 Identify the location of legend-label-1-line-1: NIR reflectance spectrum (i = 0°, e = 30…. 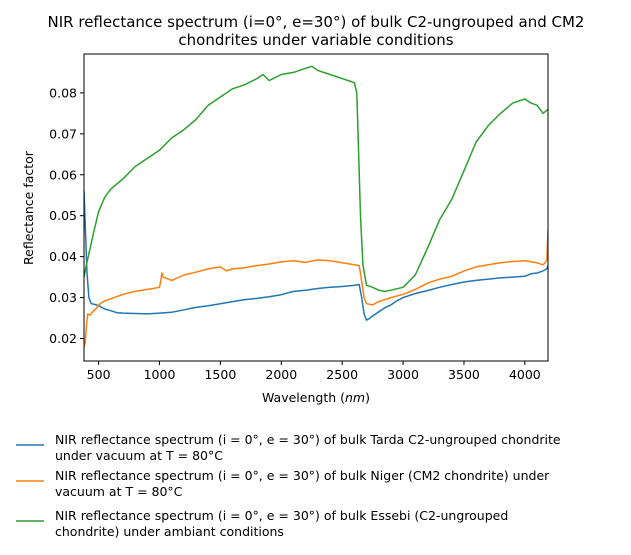
(308, 439).